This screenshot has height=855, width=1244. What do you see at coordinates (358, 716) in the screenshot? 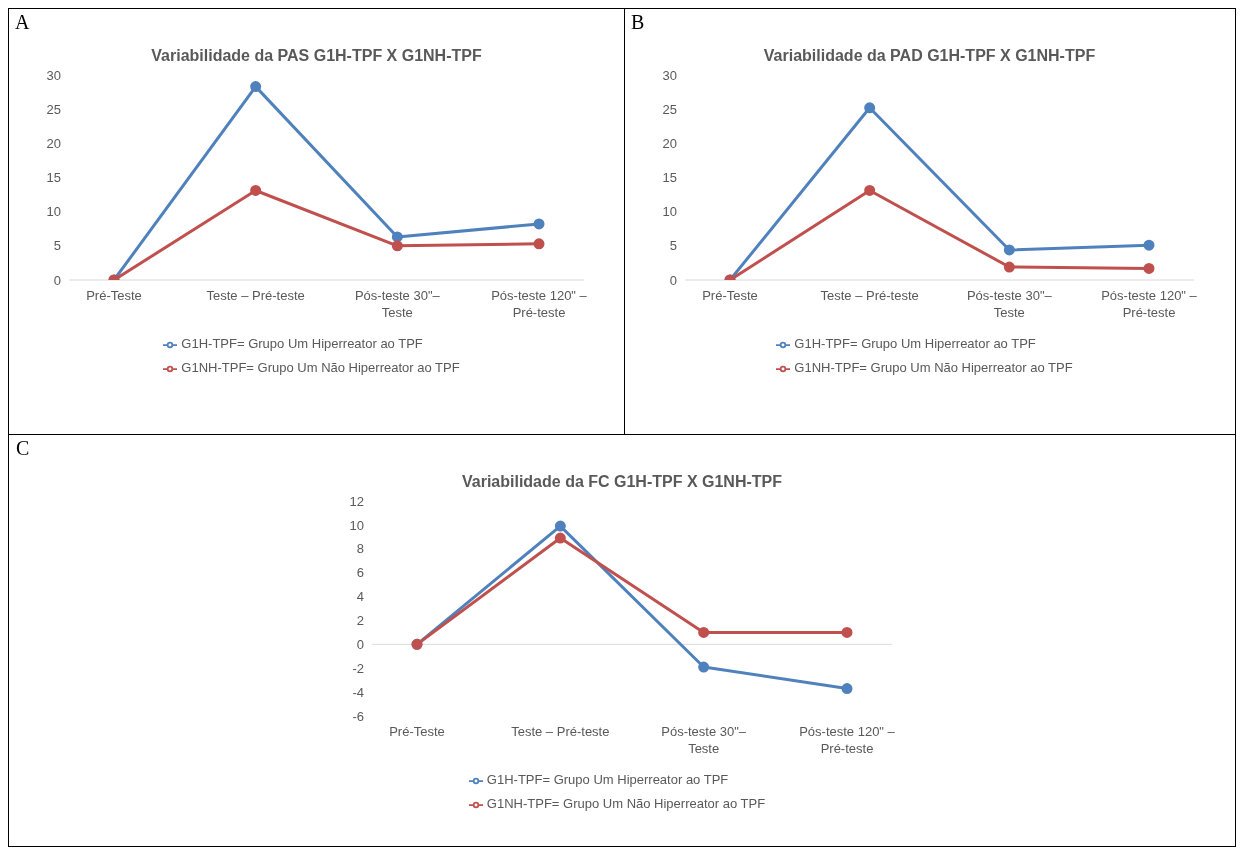
I see `y-tick-label: -6` at bounding box center [358, 716].